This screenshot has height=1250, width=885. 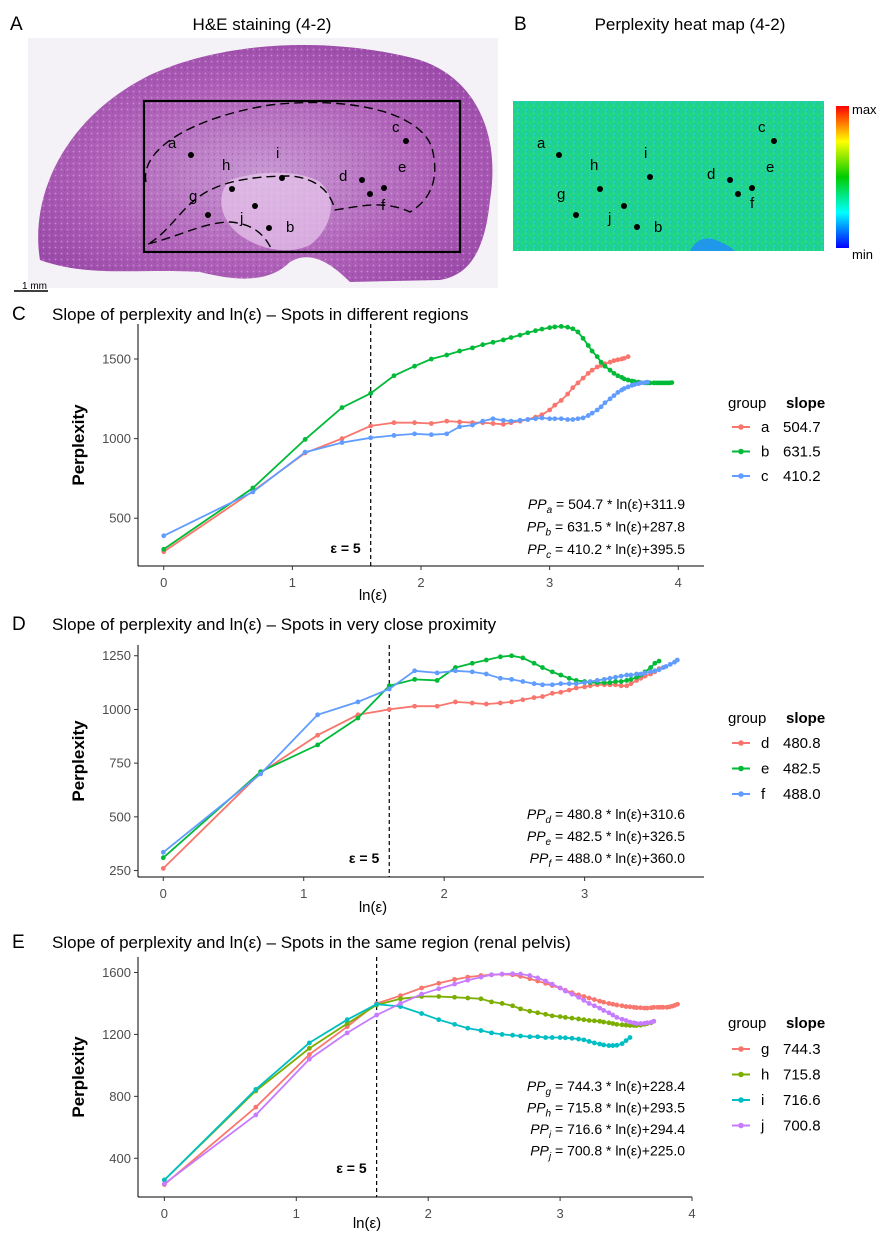 What do you see at coordinates (765, 1049) in the screenshot?
I see `legend-group-name: g` at bounding box center [765, 1049].